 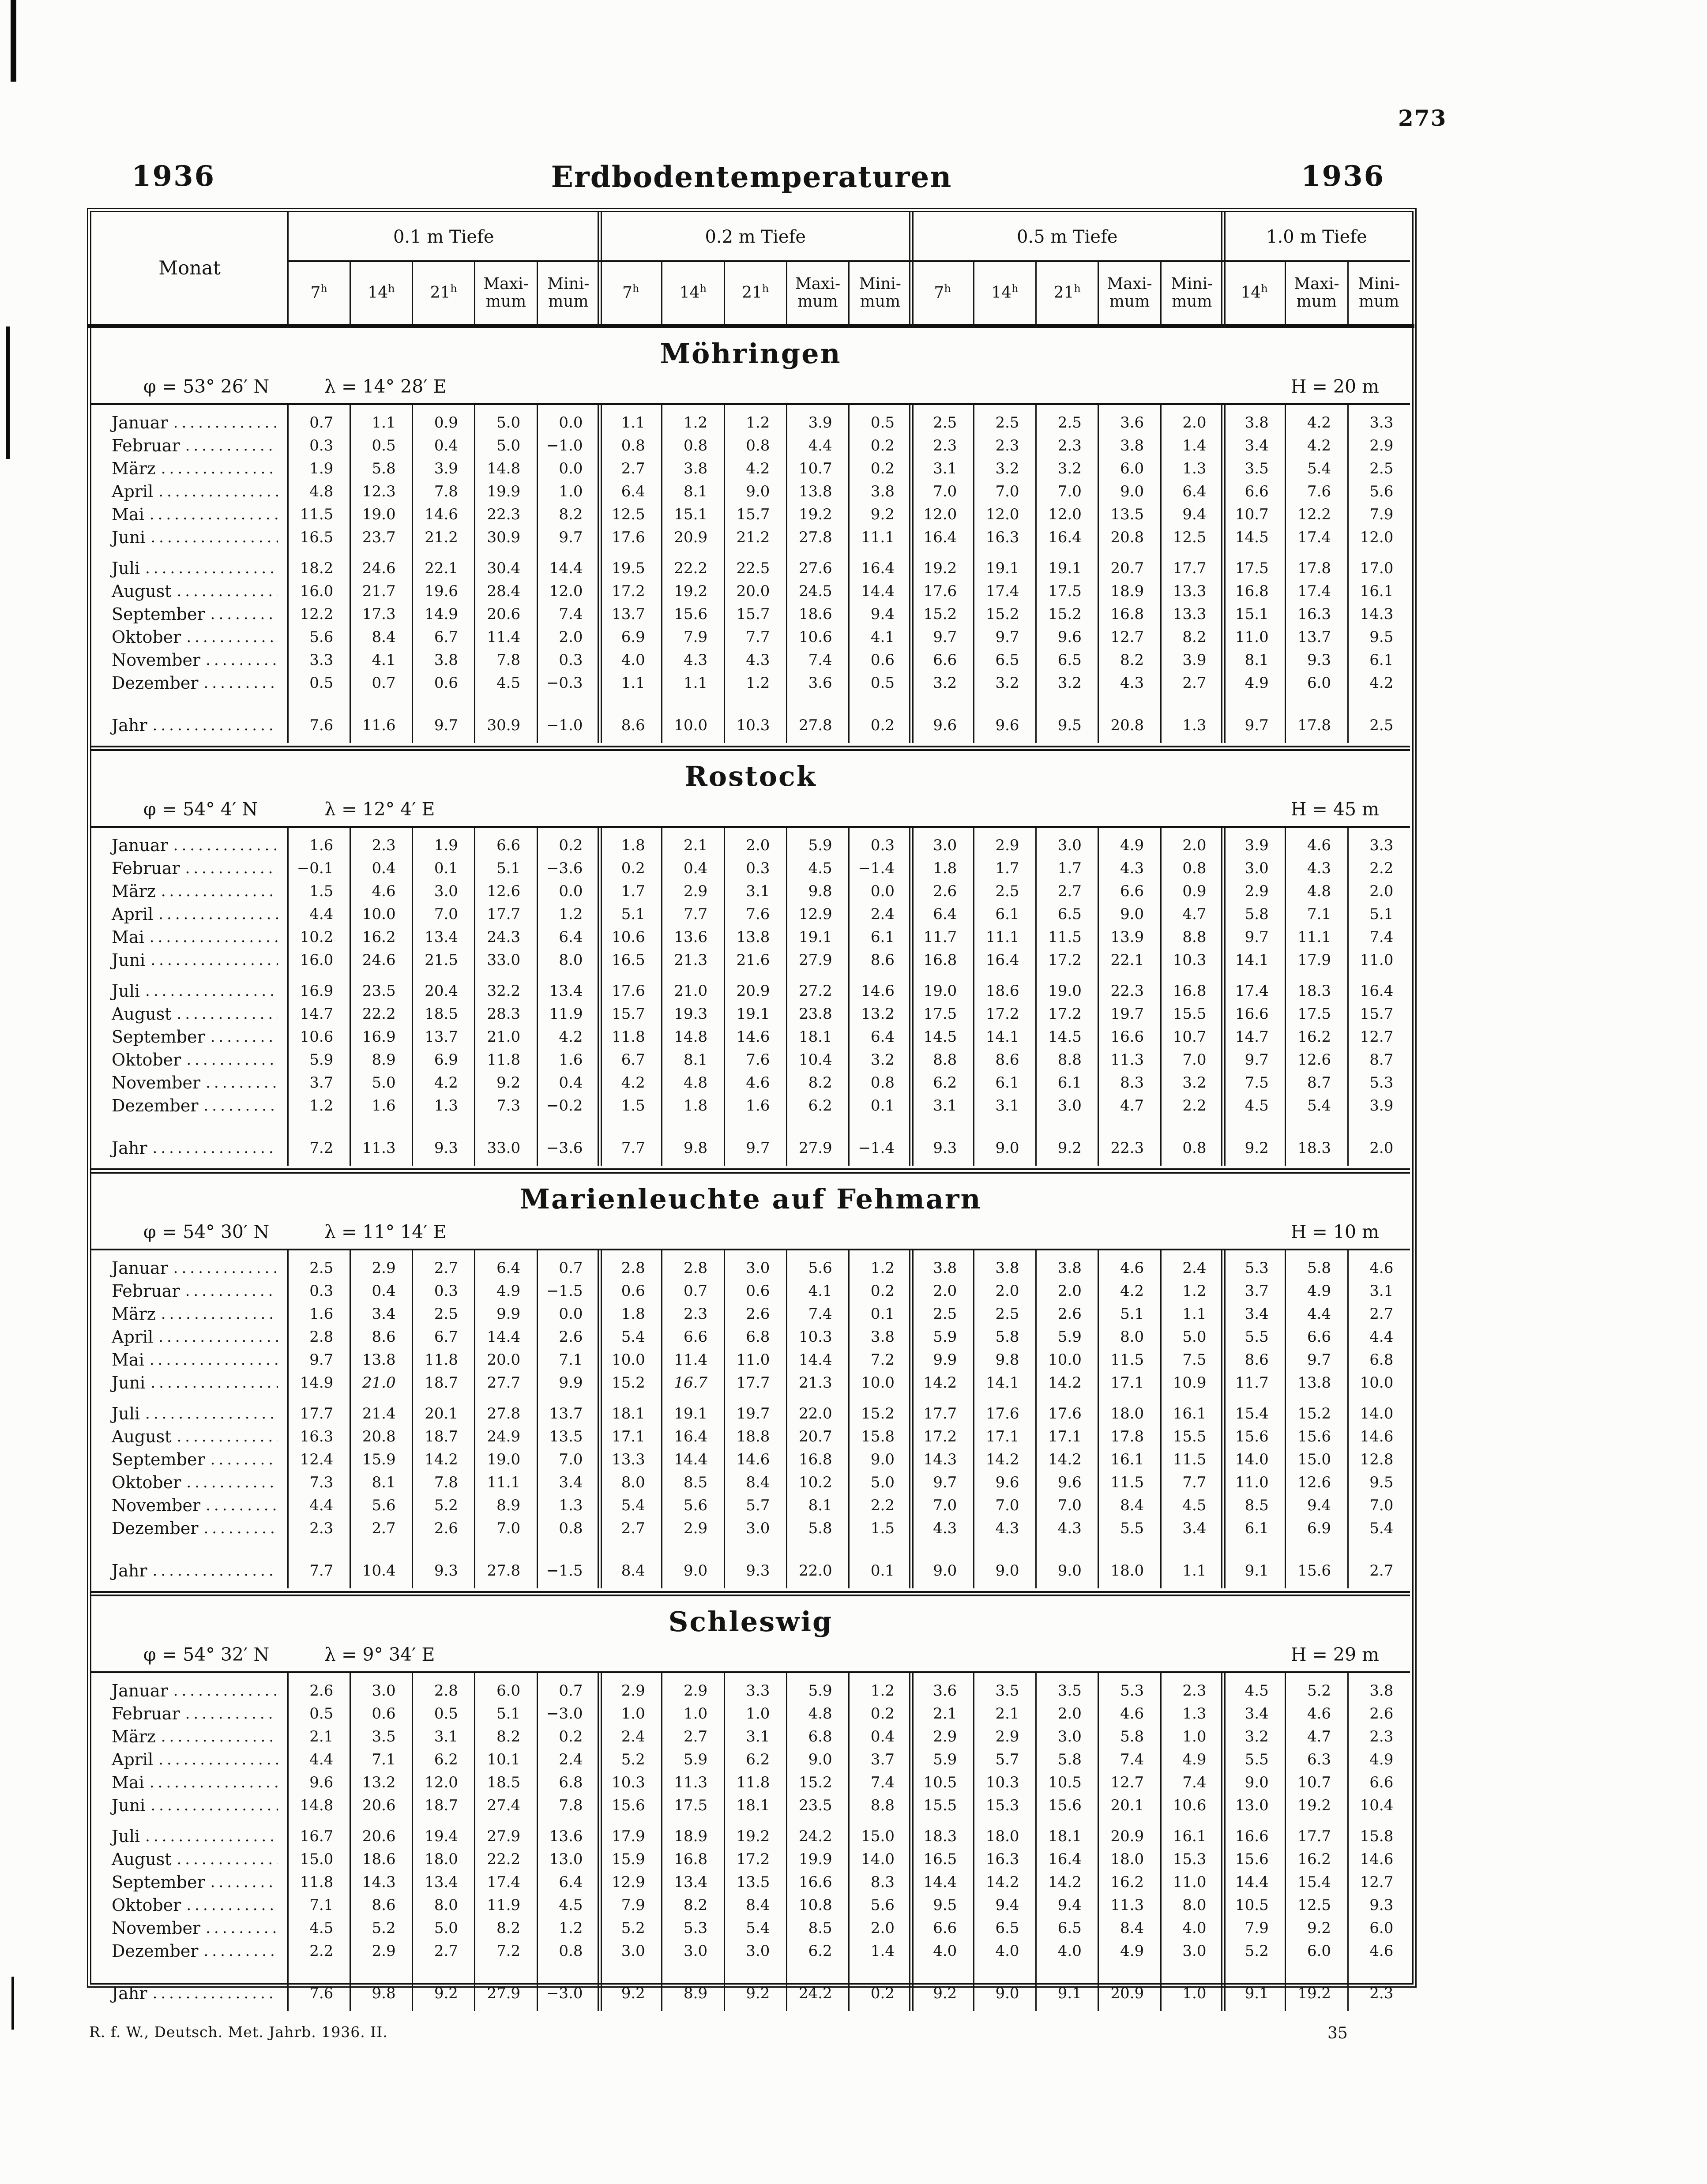 What do you see at coordinates (753, 1360) in the screenshot?
I see `temp-cell: 11.0` at bounding box center [753, 1360].